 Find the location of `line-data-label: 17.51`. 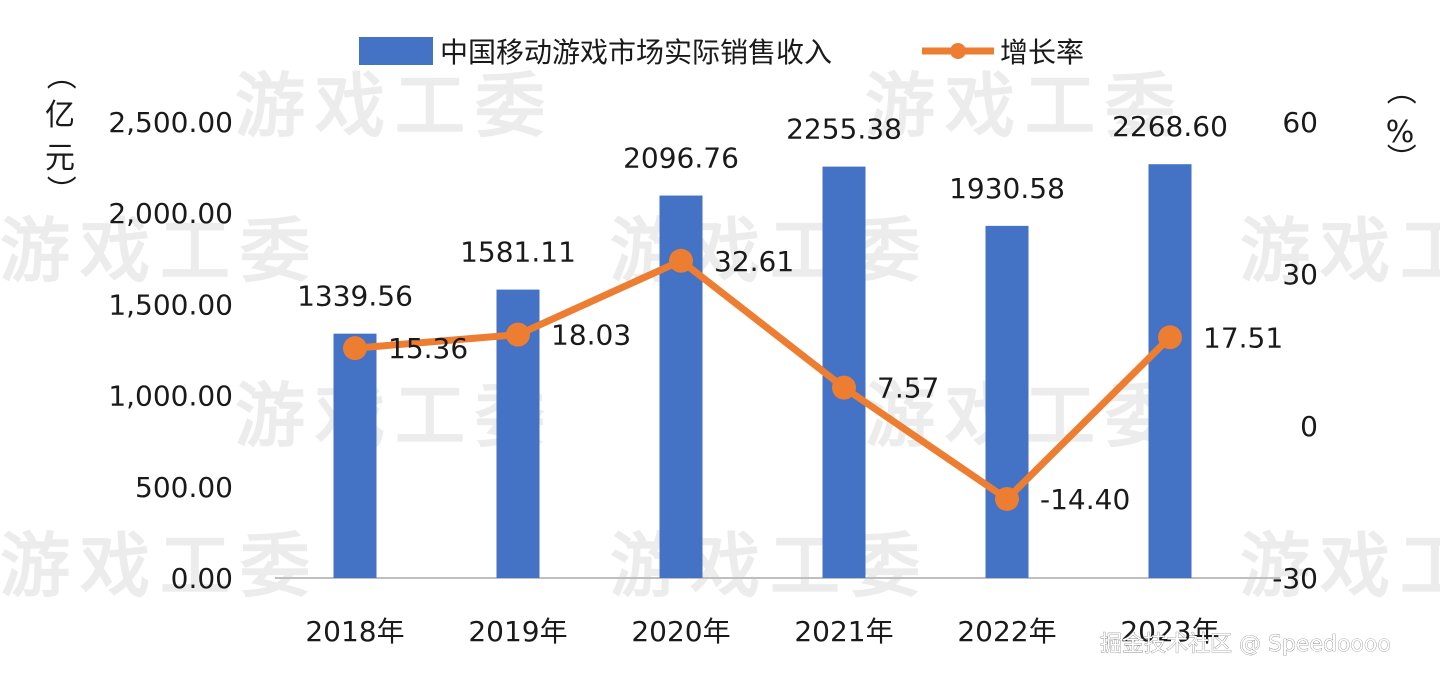

line-data-label: 17.51 is located at coordinates (1243, 337).